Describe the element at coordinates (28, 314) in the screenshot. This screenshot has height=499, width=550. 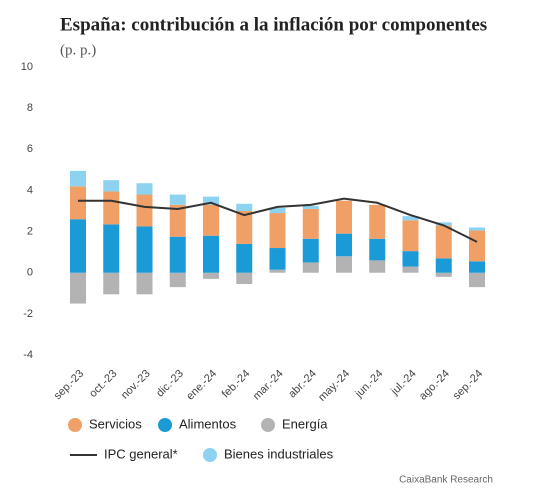
I see `y-tick-label: -2` at that location.